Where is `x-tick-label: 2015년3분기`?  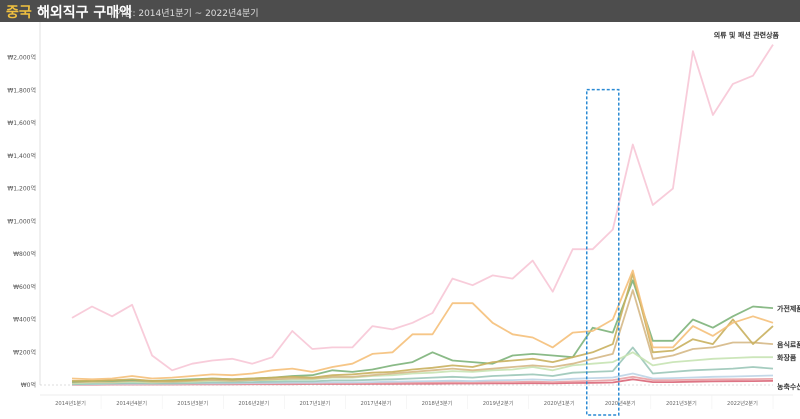
x-tick-label: 2015년3분기 is located at coordinates (192, 403).